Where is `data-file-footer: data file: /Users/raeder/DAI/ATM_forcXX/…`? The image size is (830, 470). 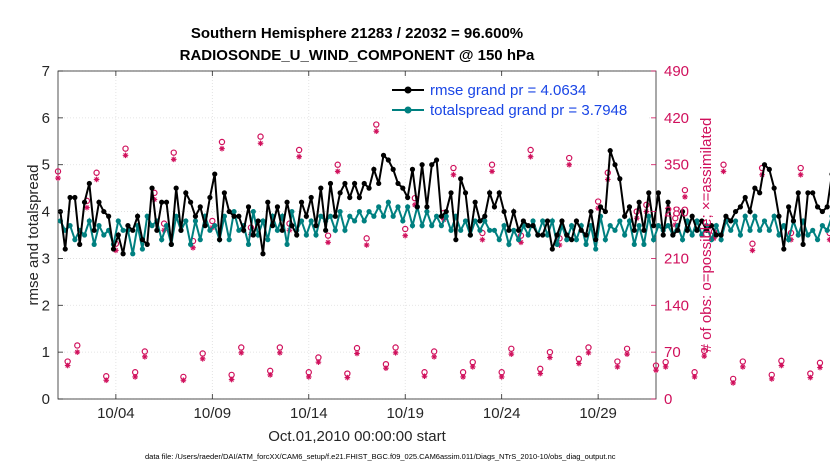 data-file-footer: data file: /Users/raeder/DAI/ATM_forcXX/… is located at coordinates (380, 456).